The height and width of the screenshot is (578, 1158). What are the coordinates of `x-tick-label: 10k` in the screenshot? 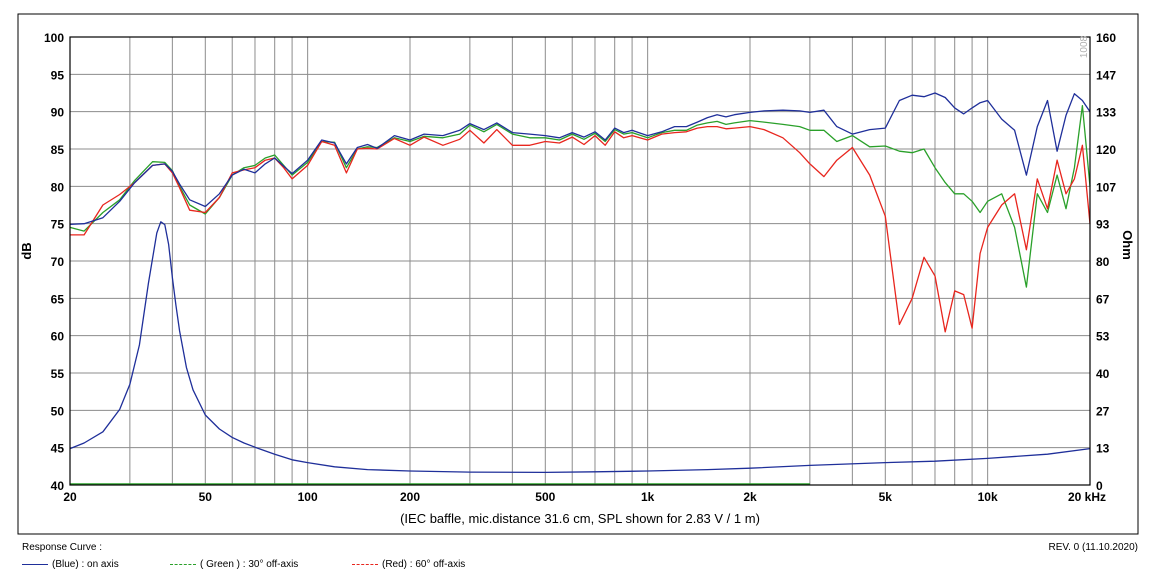 It's located at (988, 497).